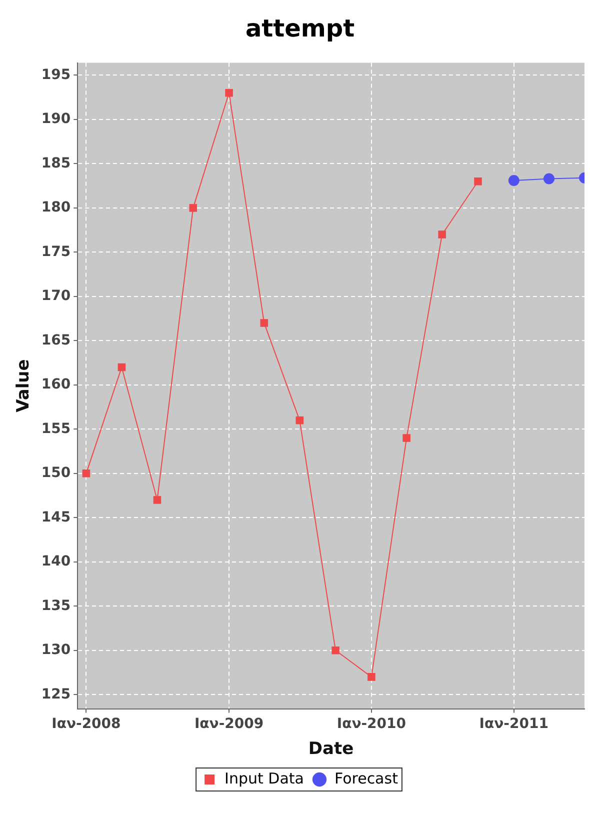  What do you see at coordinates (56, 296) in the screenshot?
I see `y-tick-label: 170` at bounding box center [56, 296].